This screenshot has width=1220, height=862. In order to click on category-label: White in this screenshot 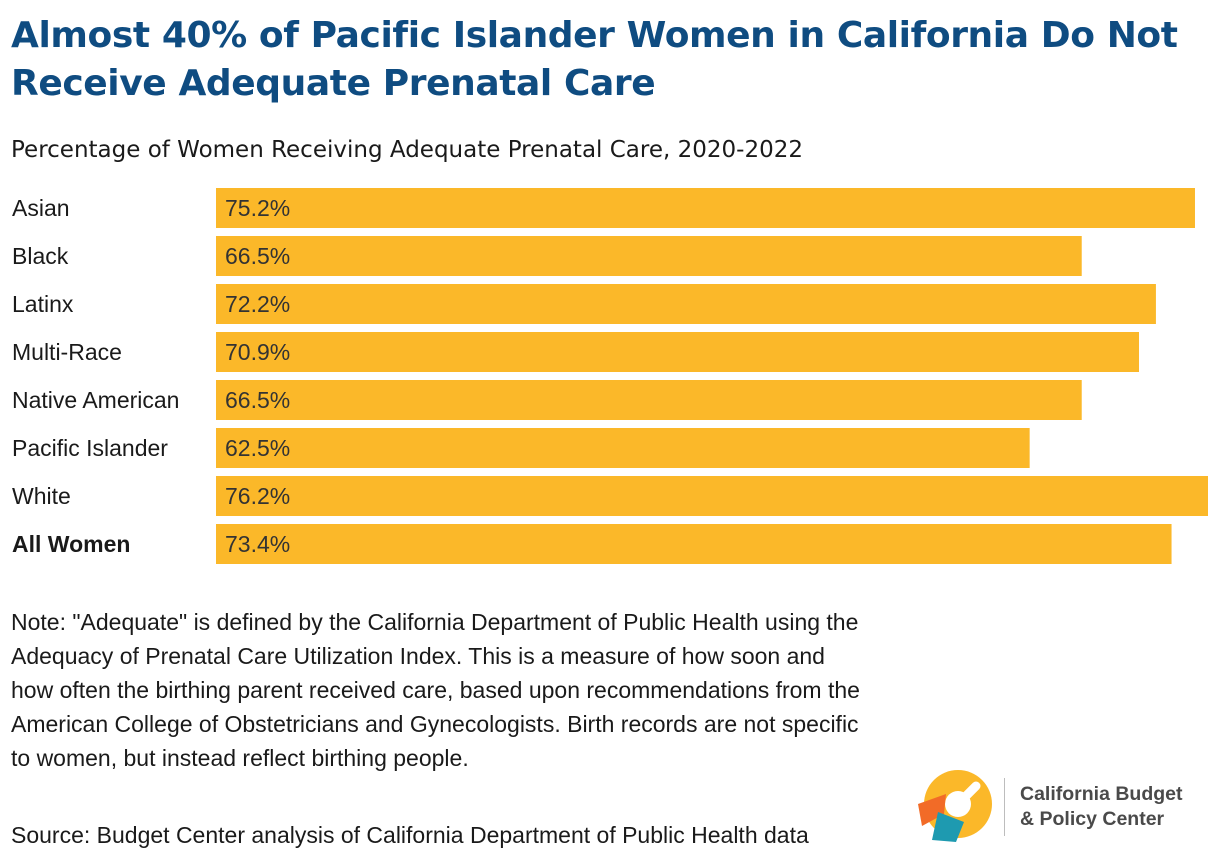, I will do `click(41, 496)`.